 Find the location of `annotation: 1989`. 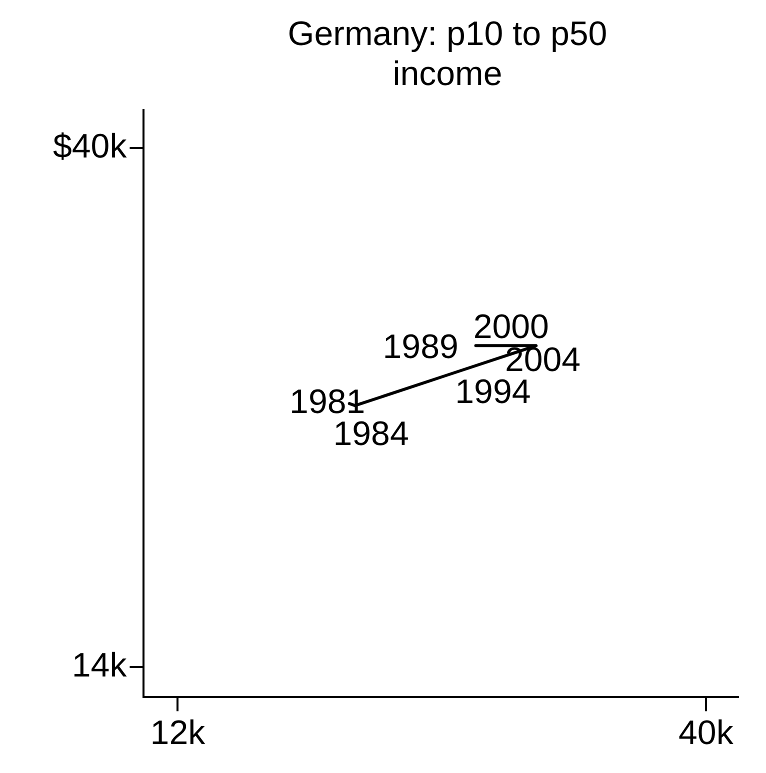

annotation: 1989 is located at coordinates (420, 347).